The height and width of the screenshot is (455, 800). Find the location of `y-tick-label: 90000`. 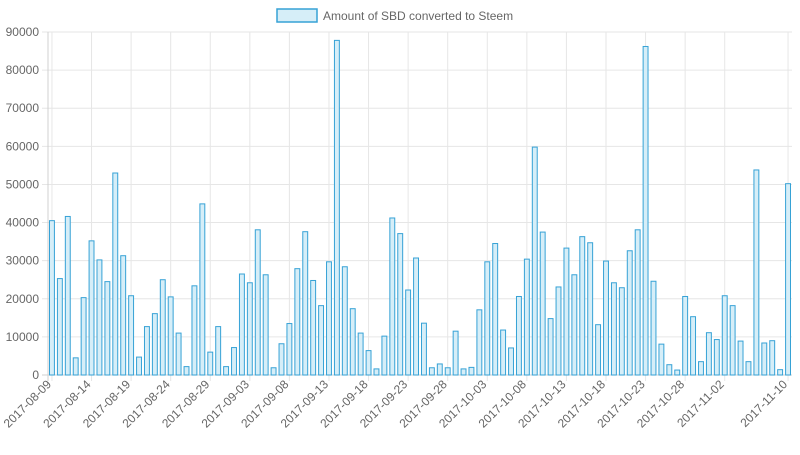

y-tick-label: 90000 is located at coordinates (23, 32).